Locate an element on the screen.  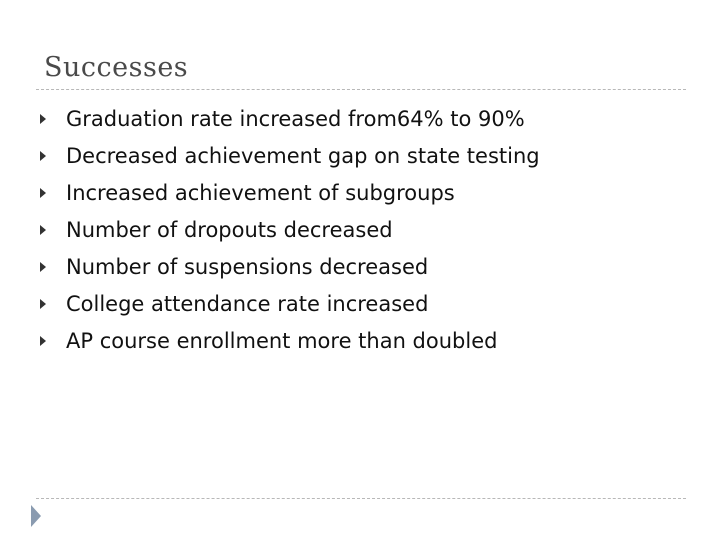
list-item: AP course enrollment more than doubled is located at coordinates (290, 340).